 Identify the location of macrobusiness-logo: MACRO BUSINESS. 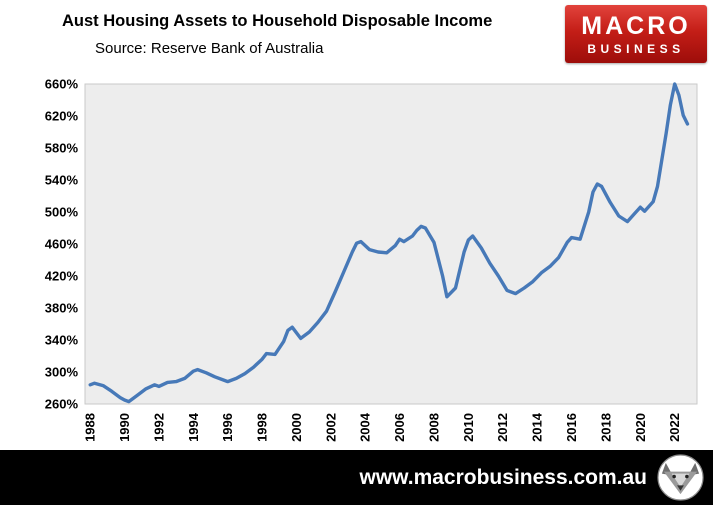
(636, 34).